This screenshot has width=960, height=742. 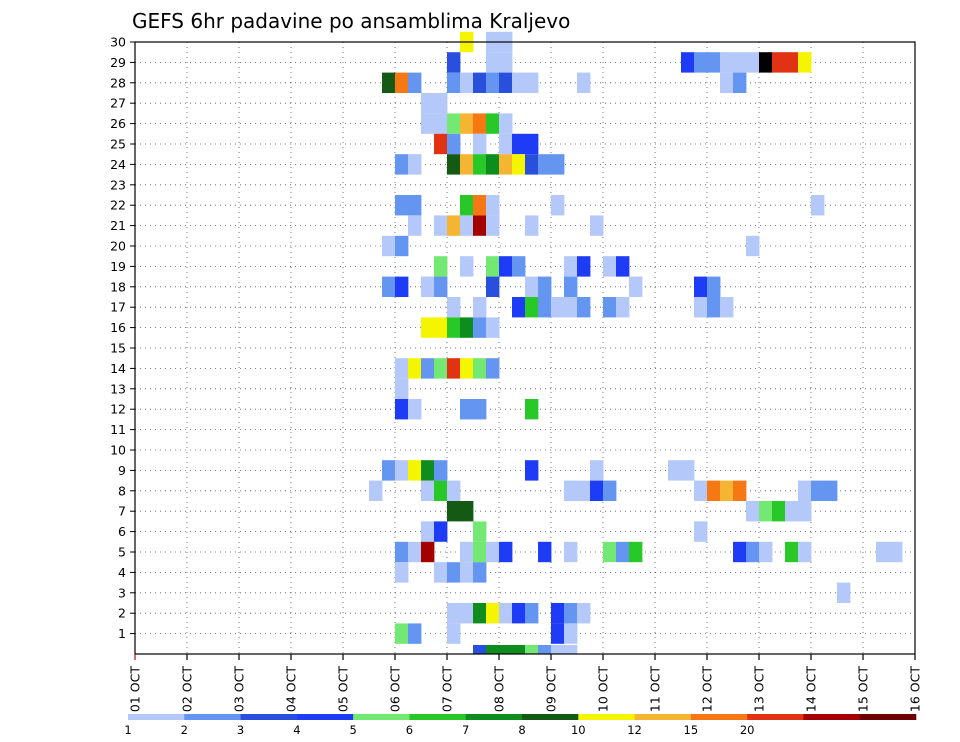 I want to click on scale-label: 6, so click(x=409, y=730).